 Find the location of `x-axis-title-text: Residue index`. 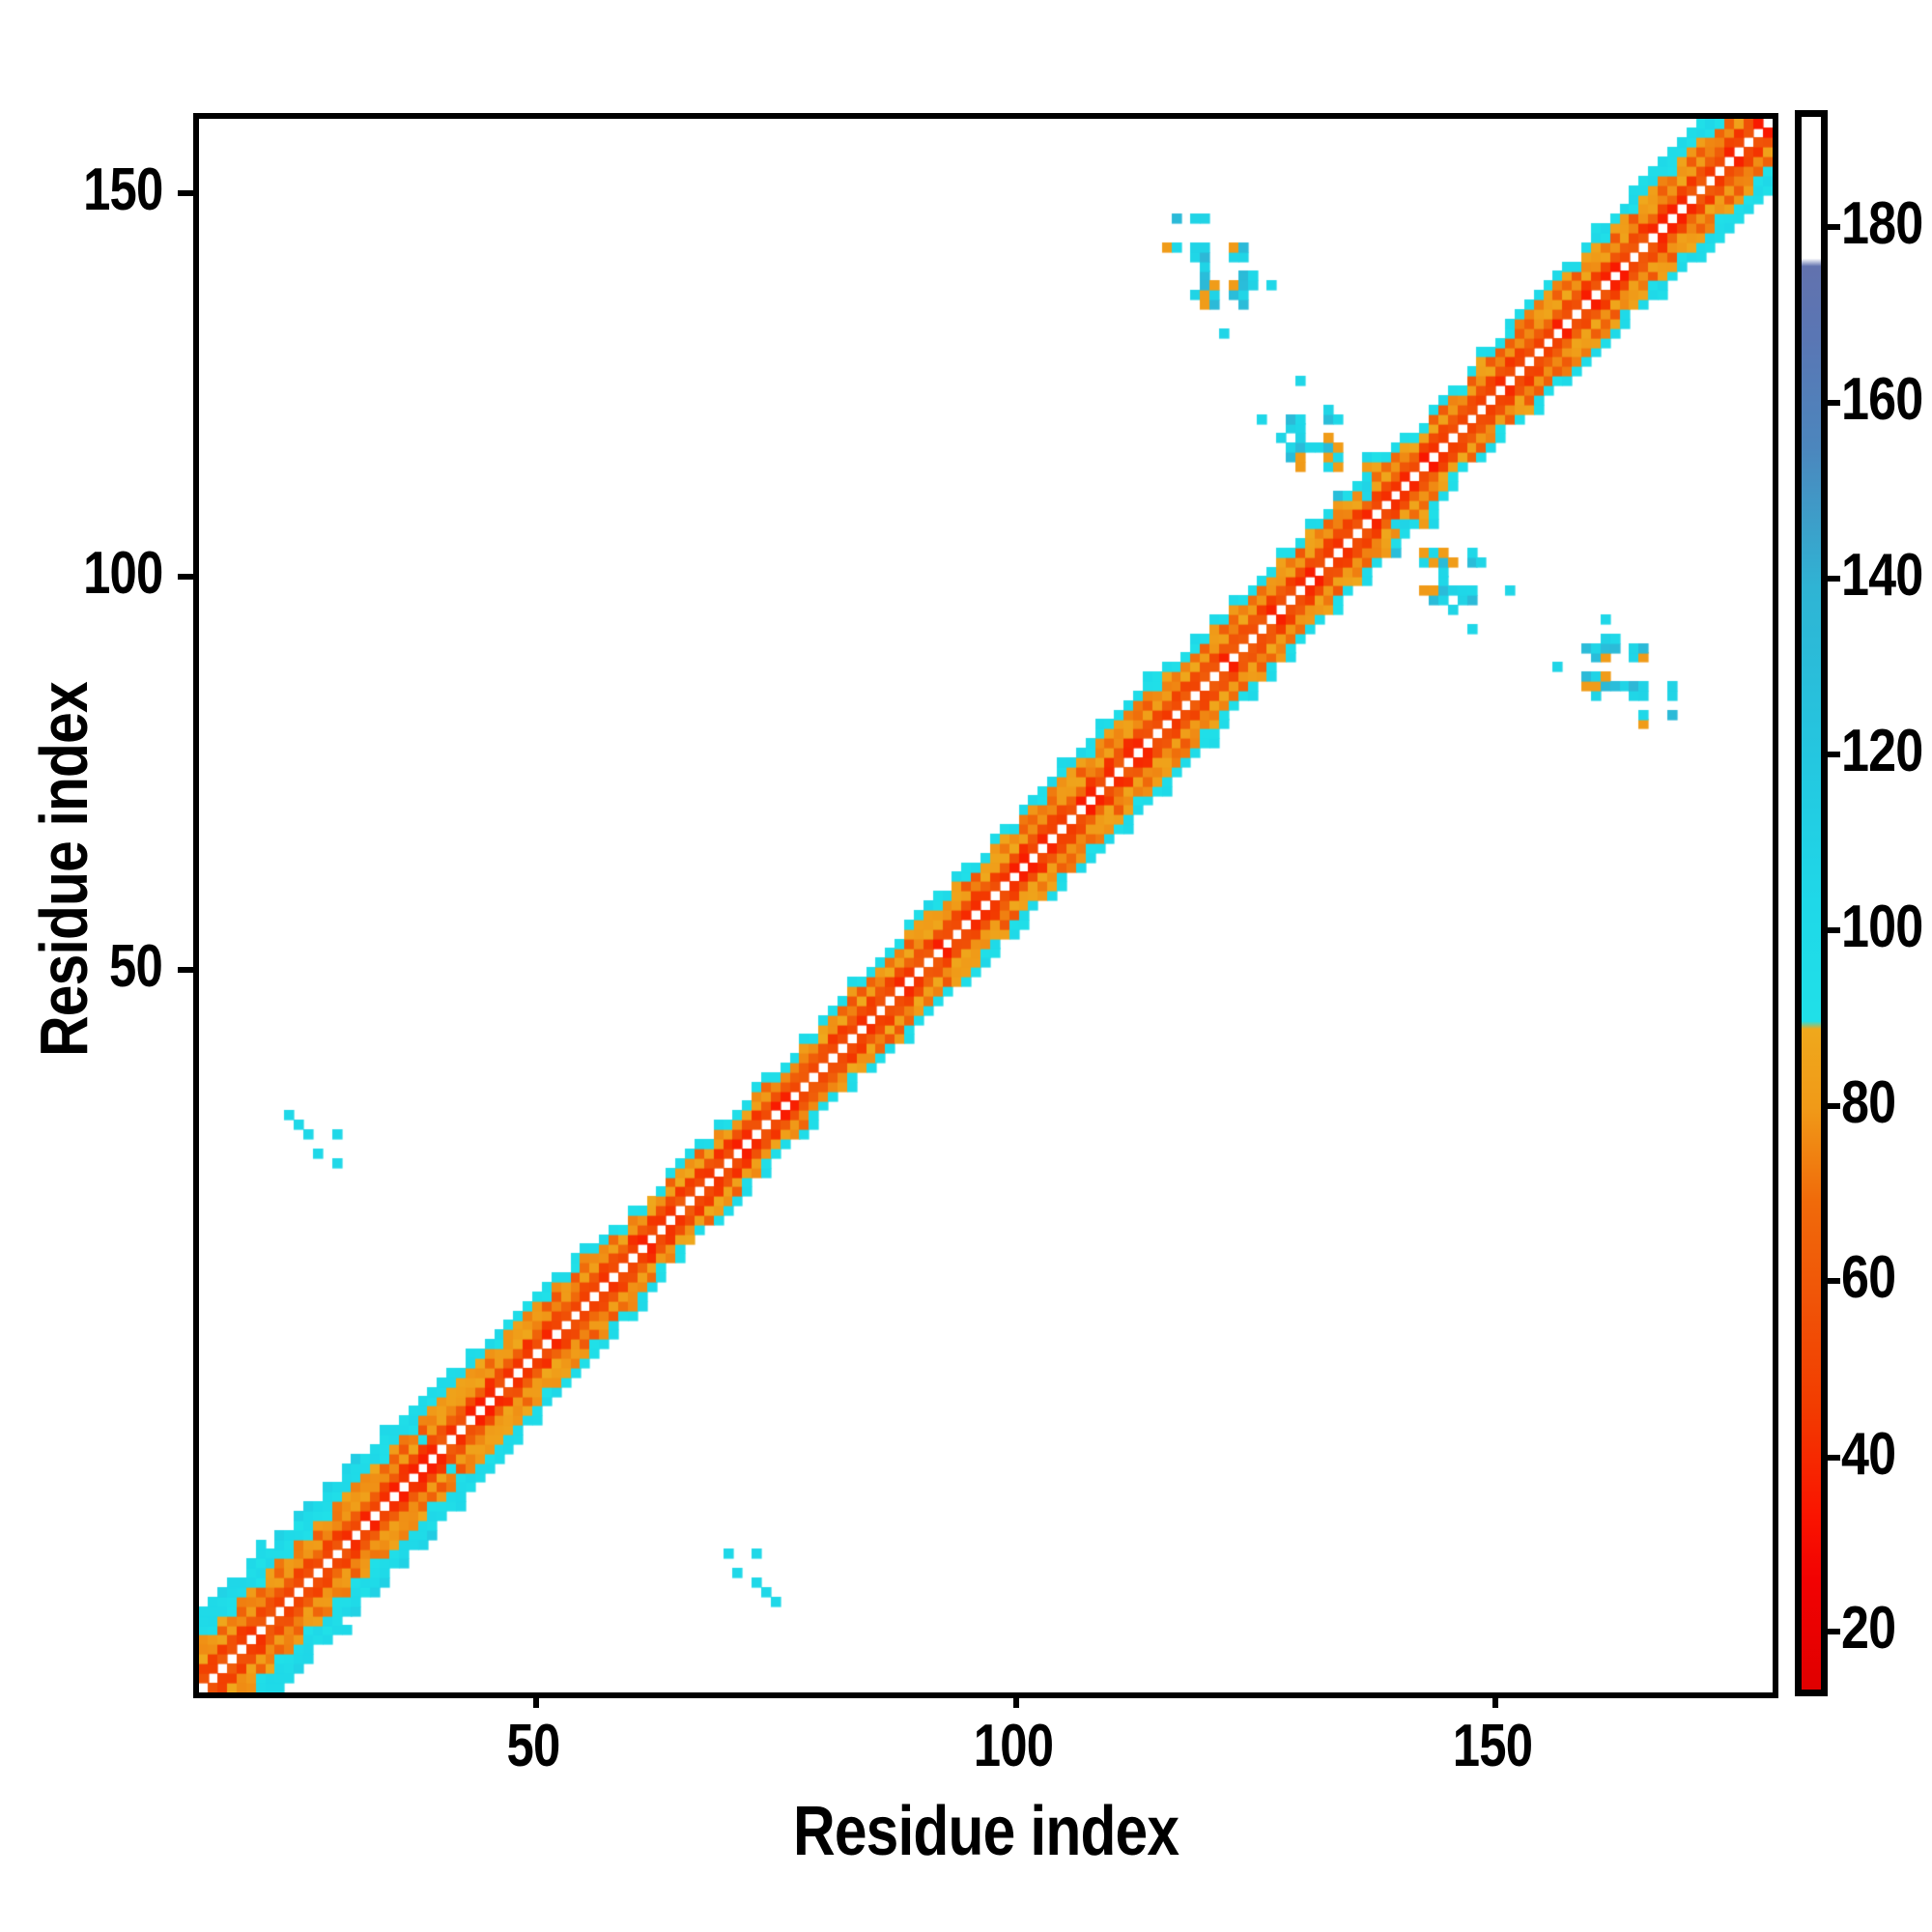

x-axis-title-text: Residue index is located at coordinates (985, 1831).